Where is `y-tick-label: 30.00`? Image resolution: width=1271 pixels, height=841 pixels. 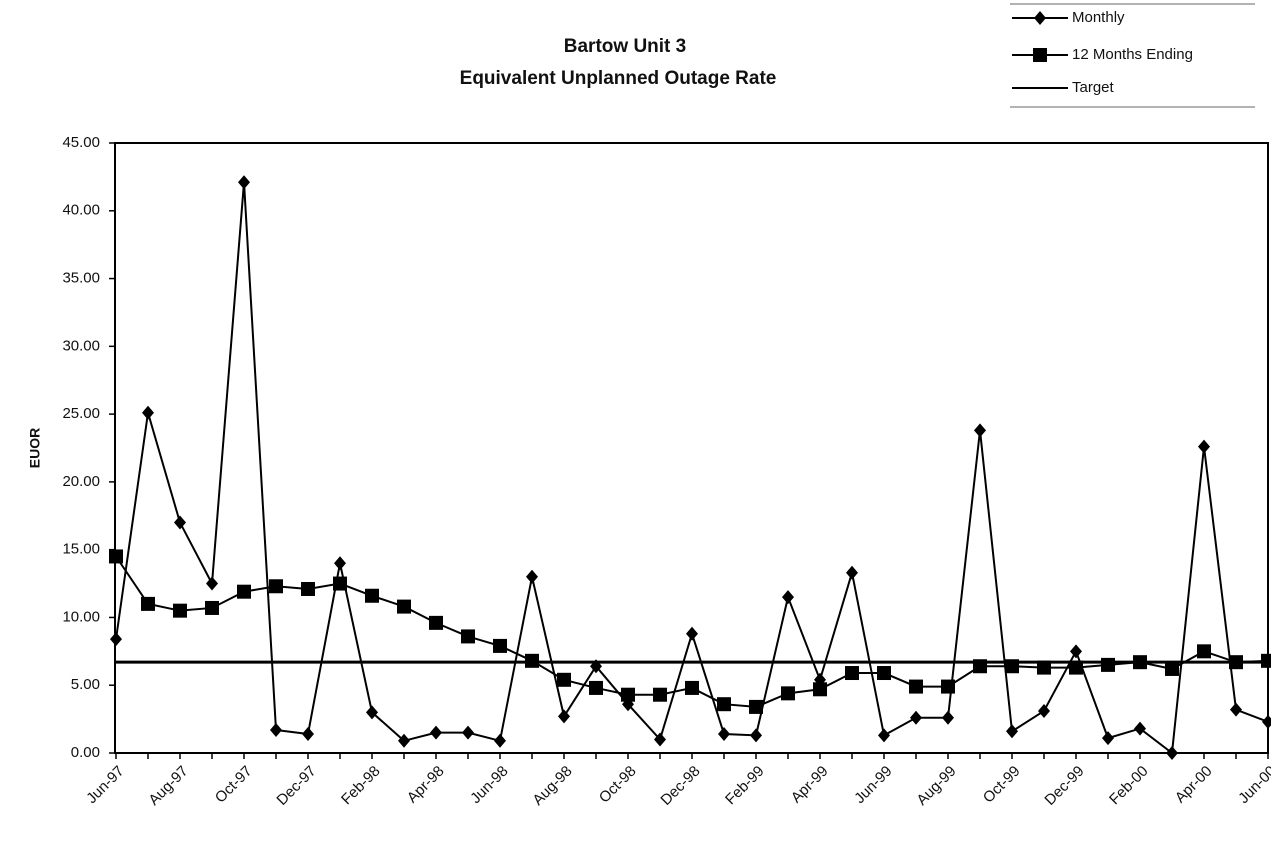
y-tick-label: 30.00 is located at coordinates (81, 345).